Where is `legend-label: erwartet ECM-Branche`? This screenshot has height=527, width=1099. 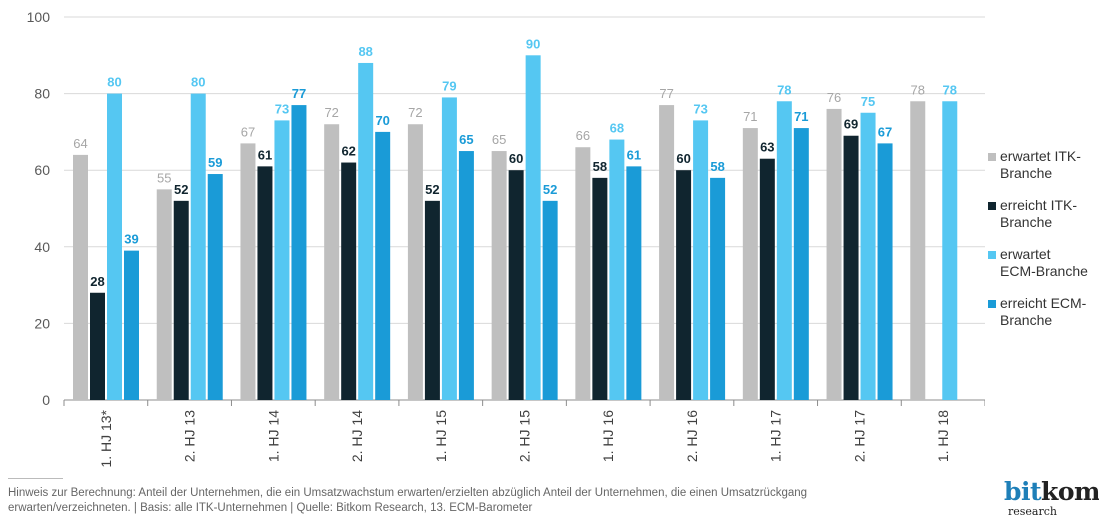
legend-label: erwartet ECM-Branche is located at coordinates (1044, 262).